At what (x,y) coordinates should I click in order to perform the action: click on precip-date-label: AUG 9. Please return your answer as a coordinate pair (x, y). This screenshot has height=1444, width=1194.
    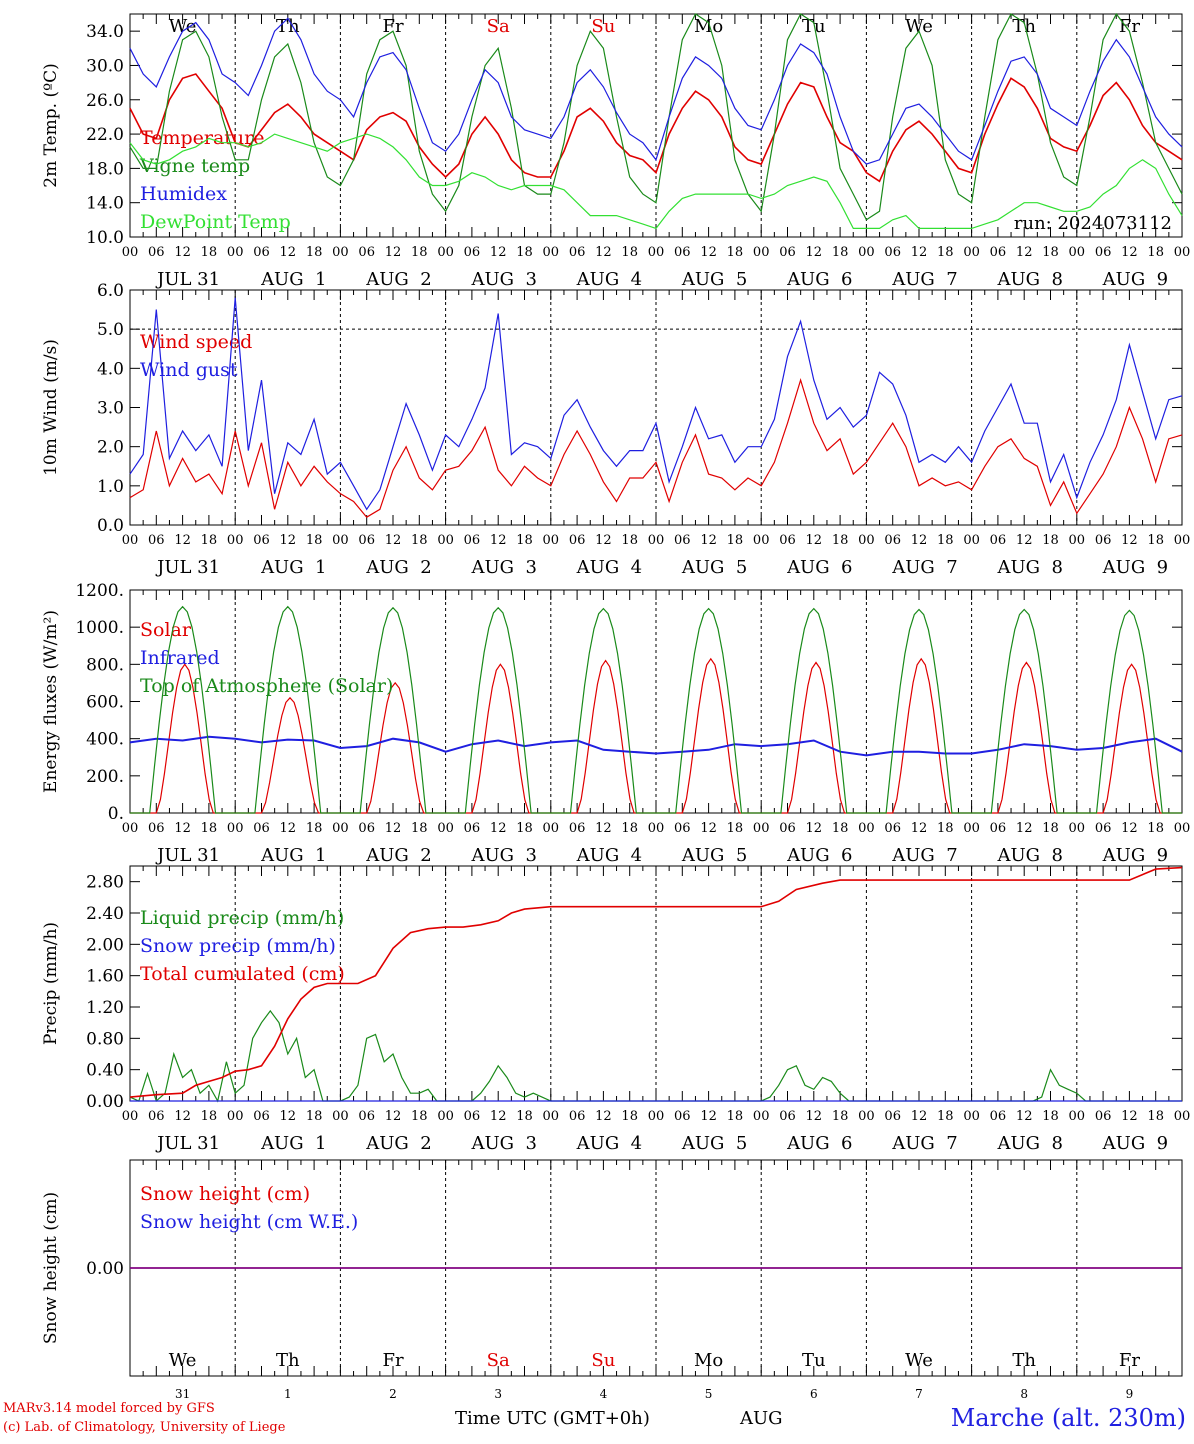
    Looking at the image, I should click on (1135, 1143).